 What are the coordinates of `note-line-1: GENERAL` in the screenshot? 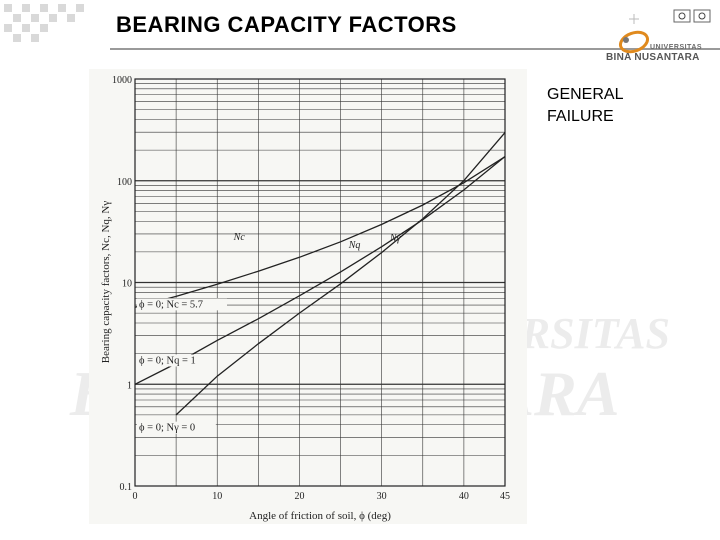 It's located at (585, 94).